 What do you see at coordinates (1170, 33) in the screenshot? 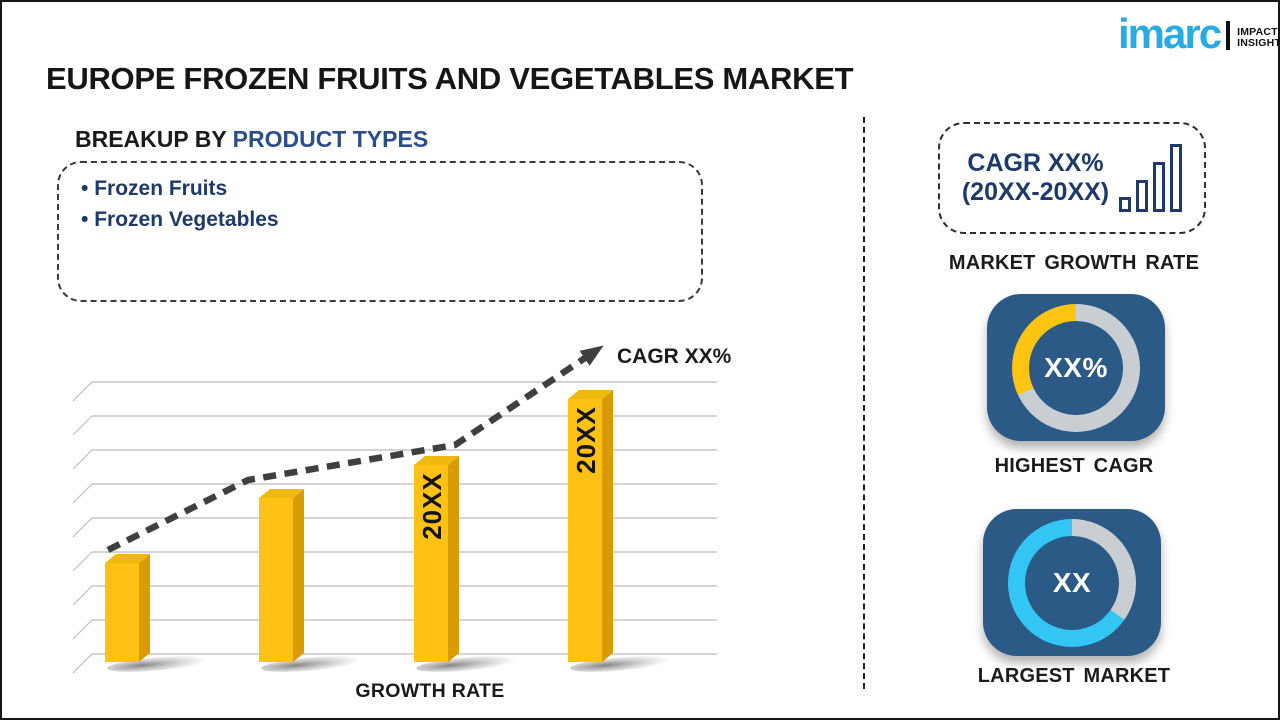
I see `imarc-wordmark: imarc` at bounding box center [1170, 33].